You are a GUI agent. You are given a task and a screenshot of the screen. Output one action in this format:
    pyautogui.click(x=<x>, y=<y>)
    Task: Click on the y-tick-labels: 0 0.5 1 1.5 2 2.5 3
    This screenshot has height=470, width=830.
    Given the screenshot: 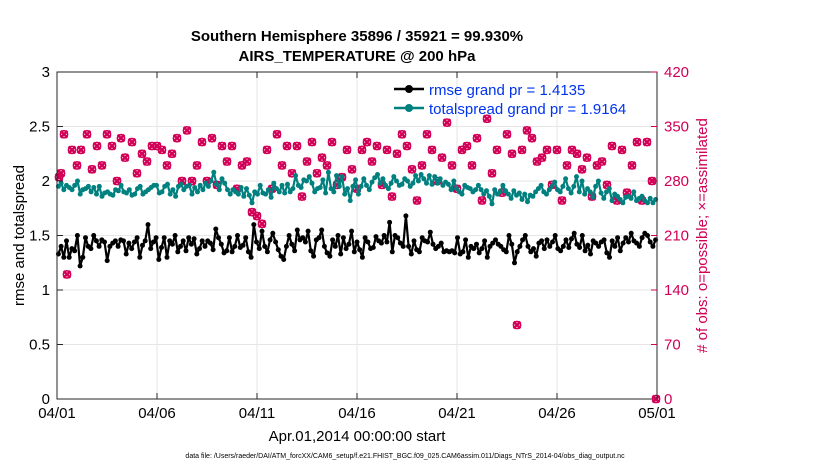 What is the action you would take?
    pyautogui.click(x=39, y=236)
    